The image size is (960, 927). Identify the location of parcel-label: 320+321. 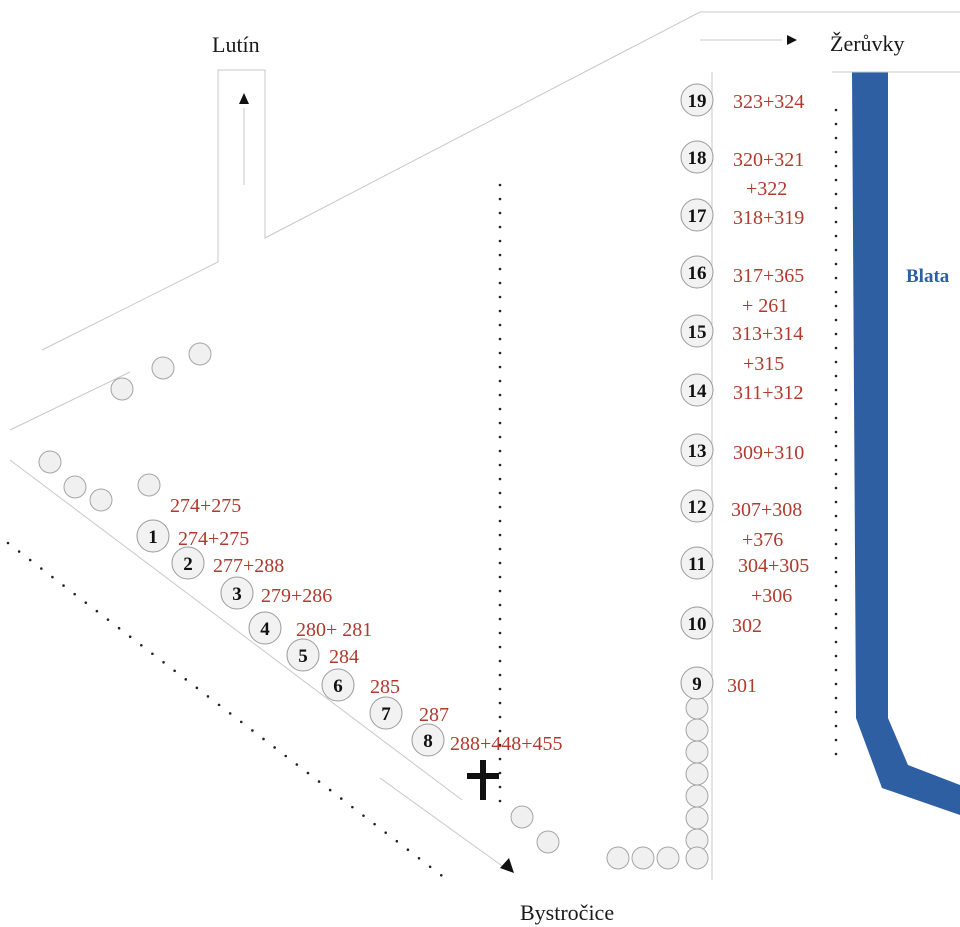
(768, 160).